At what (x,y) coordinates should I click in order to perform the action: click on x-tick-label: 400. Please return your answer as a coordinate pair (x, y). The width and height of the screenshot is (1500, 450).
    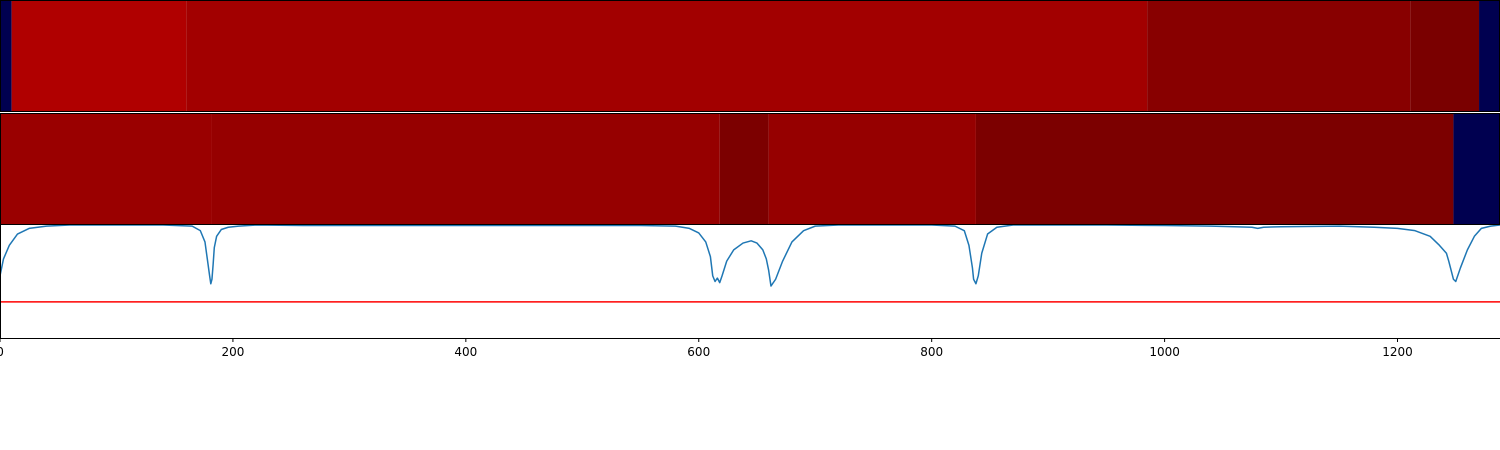
    Looking at the image, I should click on (465, 352).